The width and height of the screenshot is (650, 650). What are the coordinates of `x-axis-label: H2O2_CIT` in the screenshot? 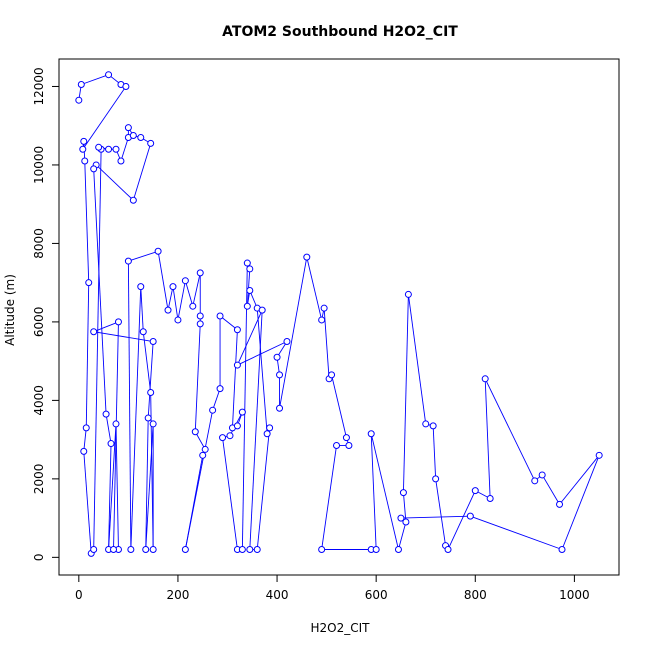 It's located at (341, 628).